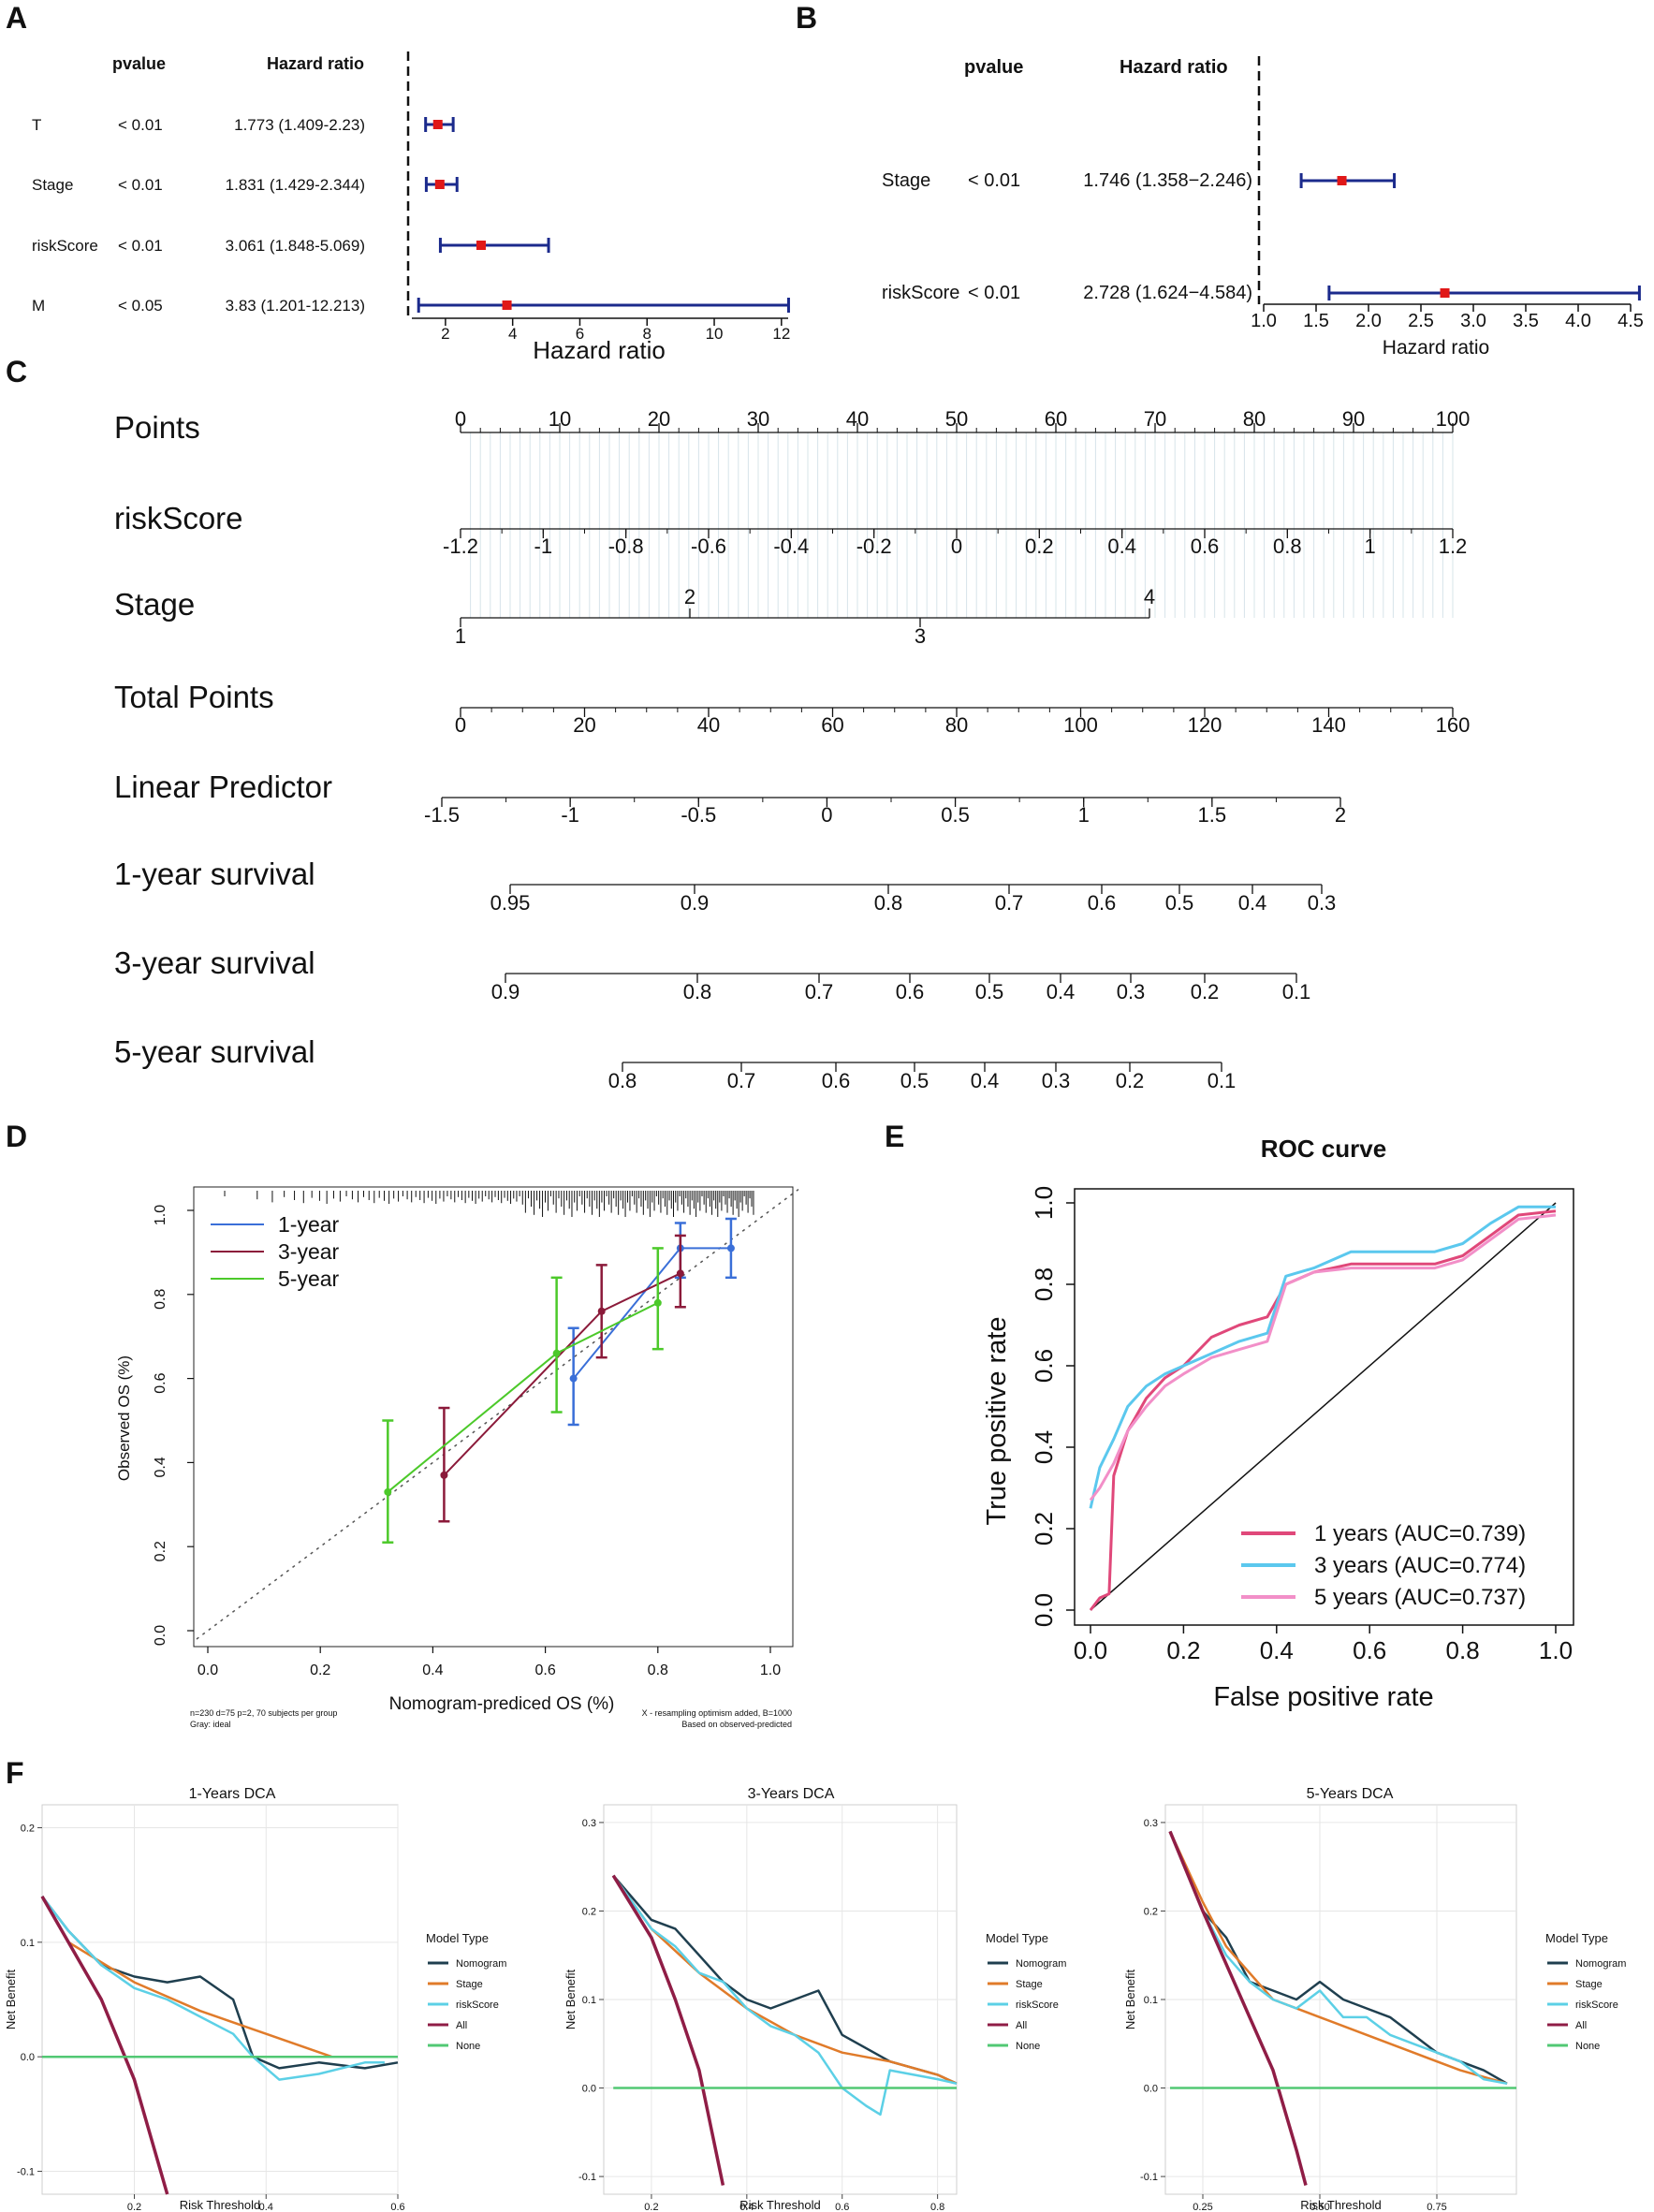 The image size is (1654, 2212). I want to click on panel-e-x-tick-label: 1.0, so click(1556, 1650).